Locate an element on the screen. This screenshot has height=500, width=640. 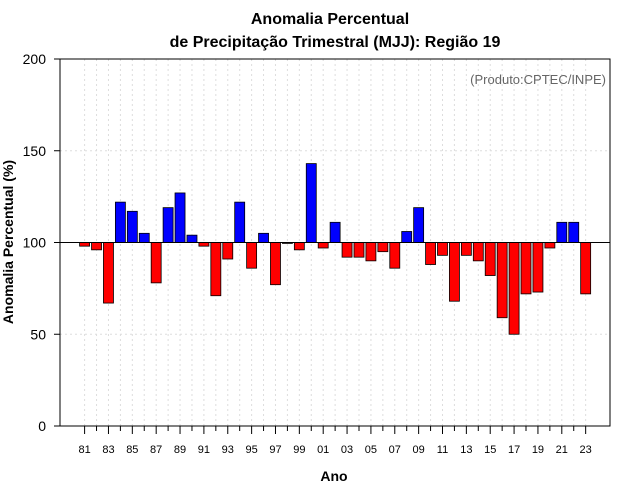
x-tick-label-07: 07 is located at coordinates (395, 450).